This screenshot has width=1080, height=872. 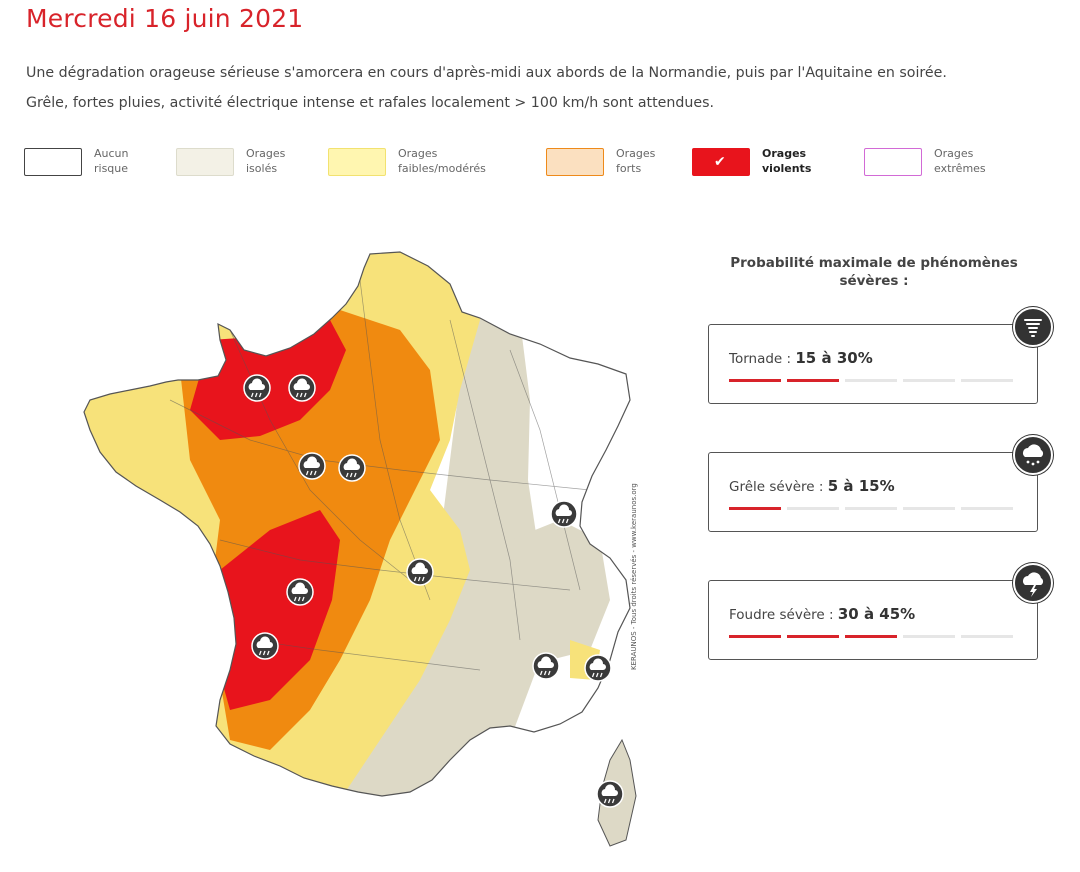 What do you see at coordinates (756, 359) in the screenshot?
I see `probability-label-tornado: Tornade` at bounding box center [756, 359].